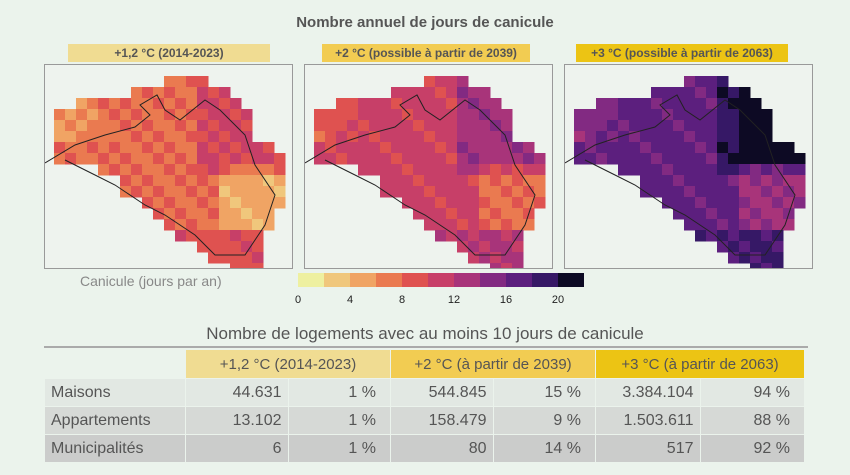 The image size is (850, 475). What do you see at coordinates (237, 392) in the screenshot?
I see `count-cell: 44.631` at bounding box center [237, 392].